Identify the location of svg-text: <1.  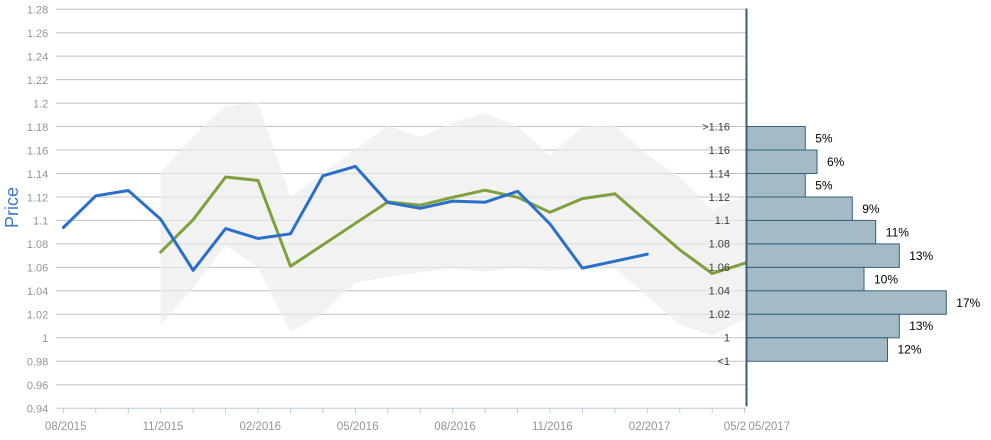
(723, 362).